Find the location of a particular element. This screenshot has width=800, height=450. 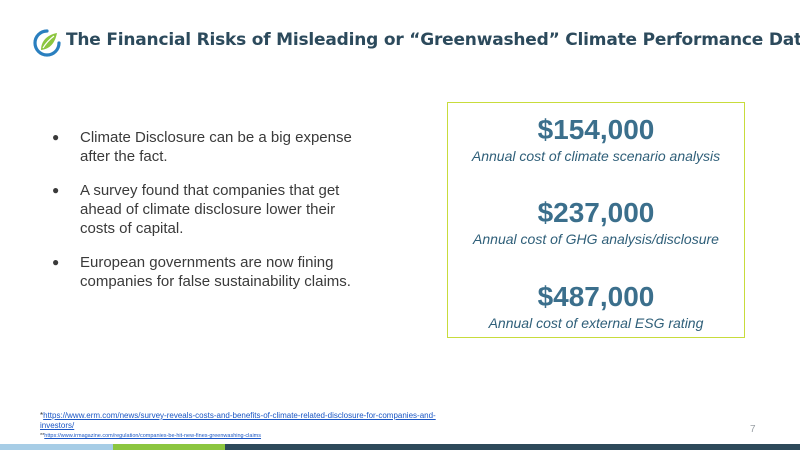

stat-value: $237,000 is located at coordinates (596, 212).